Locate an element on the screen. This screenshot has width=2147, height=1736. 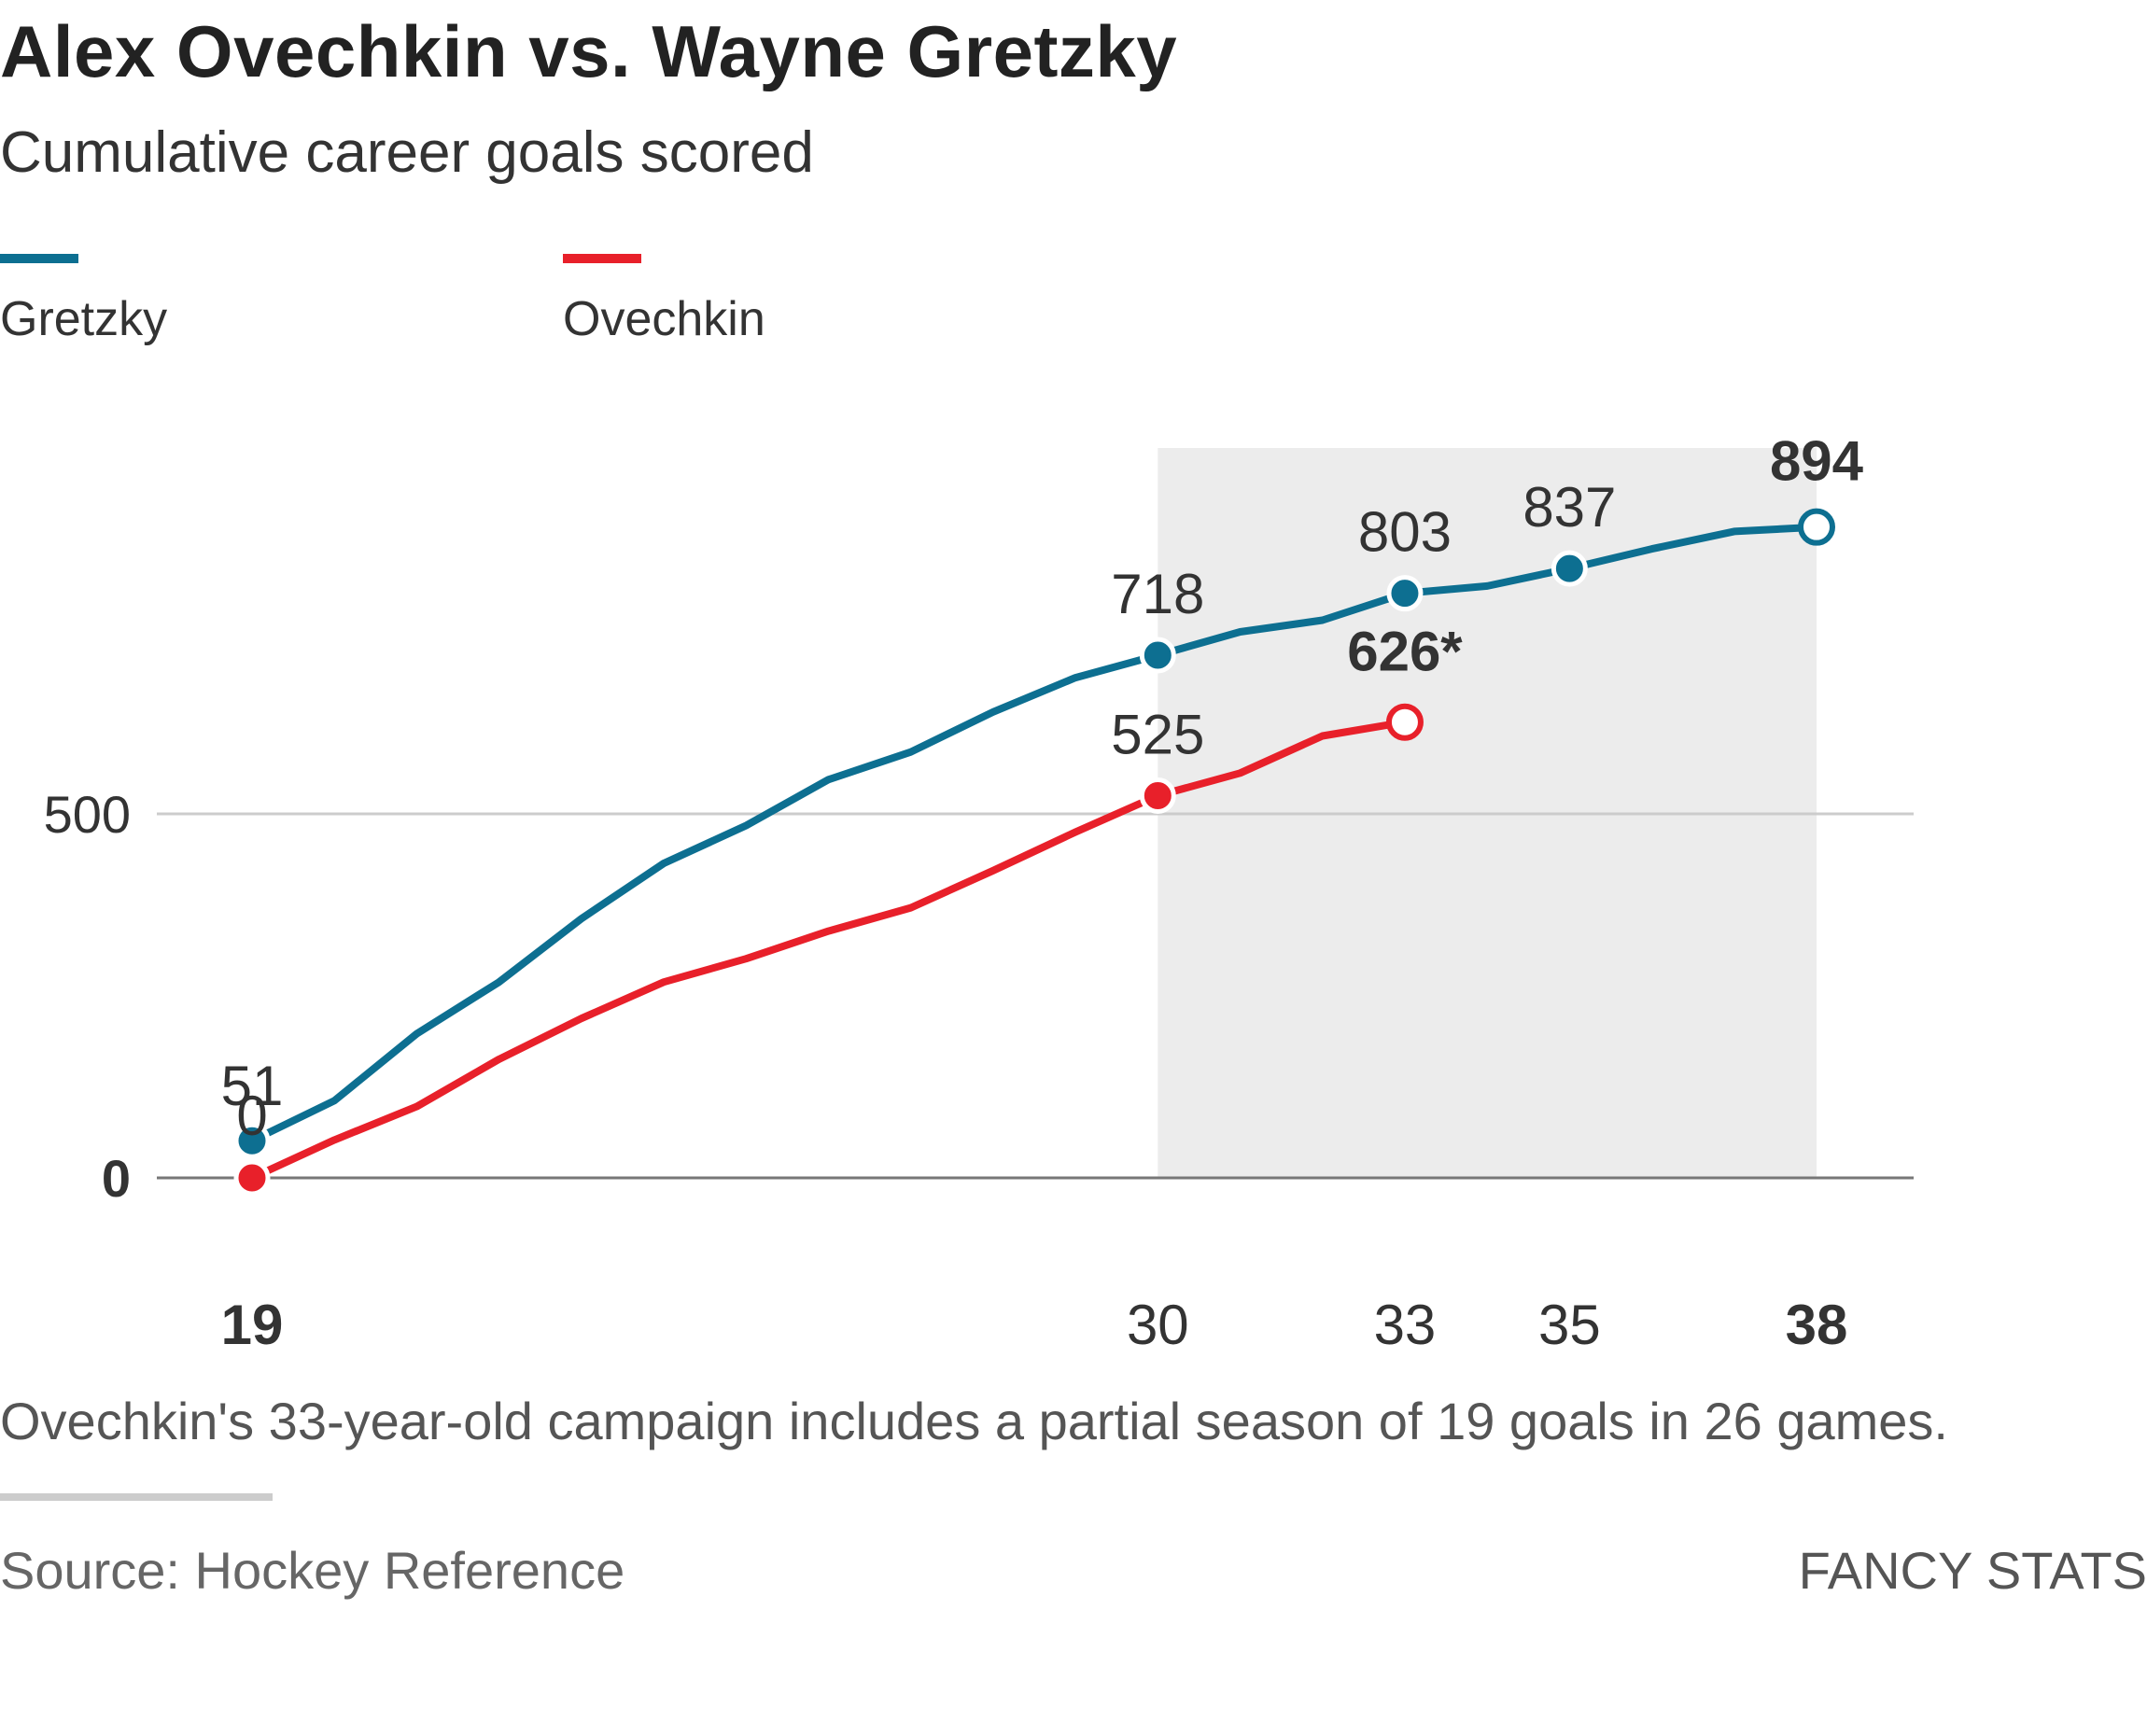
x-tick-label-35: 35 is located at coordinates (1569, 1325).